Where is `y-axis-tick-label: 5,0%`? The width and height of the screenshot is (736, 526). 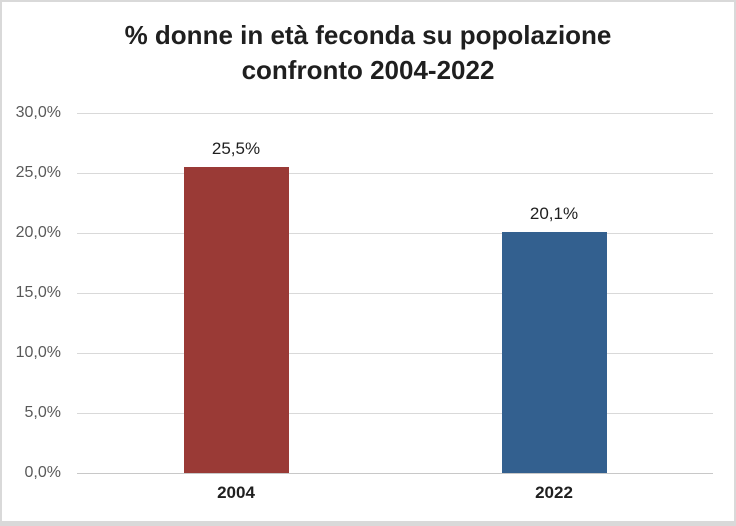
y-axis-tick-label: 5,0% is located at coordinates (42, 412).